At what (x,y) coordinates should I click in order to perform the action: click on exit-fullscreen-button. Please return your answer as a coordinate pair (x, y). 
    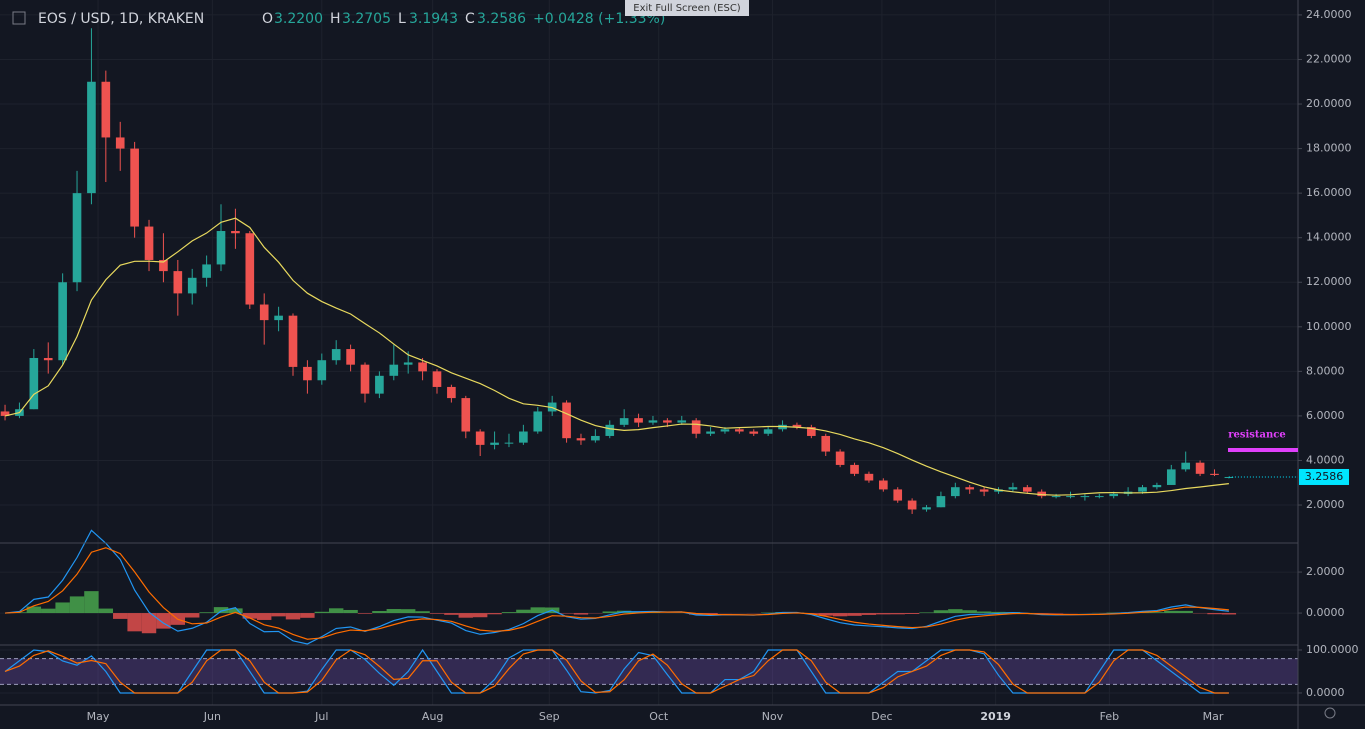
    Looking at the image, I should click on (687, 8).